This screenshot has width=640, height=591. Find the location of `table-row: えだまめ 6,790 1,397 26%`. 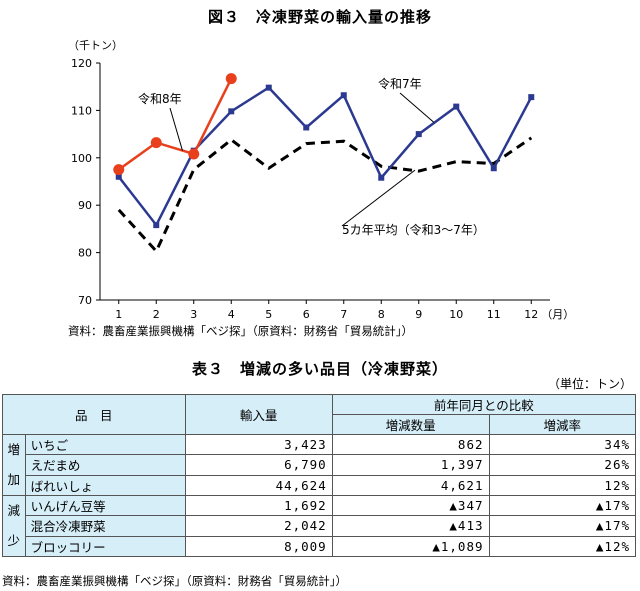

table-row: えだまめ 6,790 1,397 26% is located at coordinates (319, 465).